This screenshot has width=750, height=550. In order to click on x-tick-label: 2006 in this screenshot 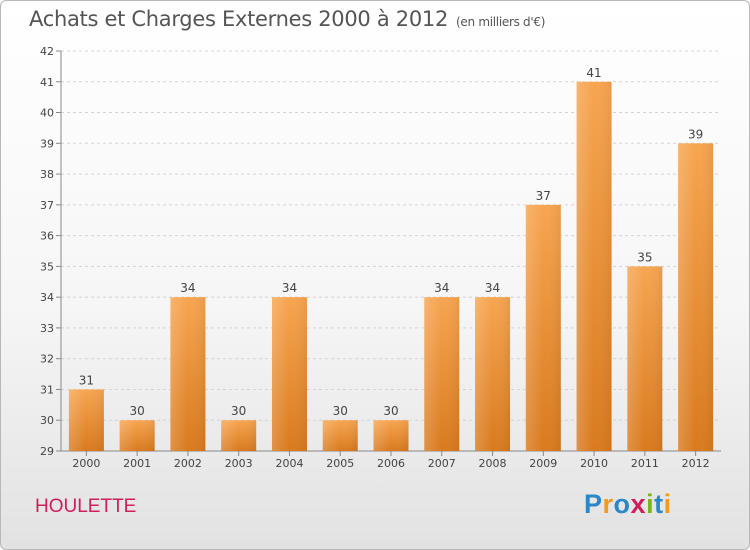, I will do `click(391, 463)`.